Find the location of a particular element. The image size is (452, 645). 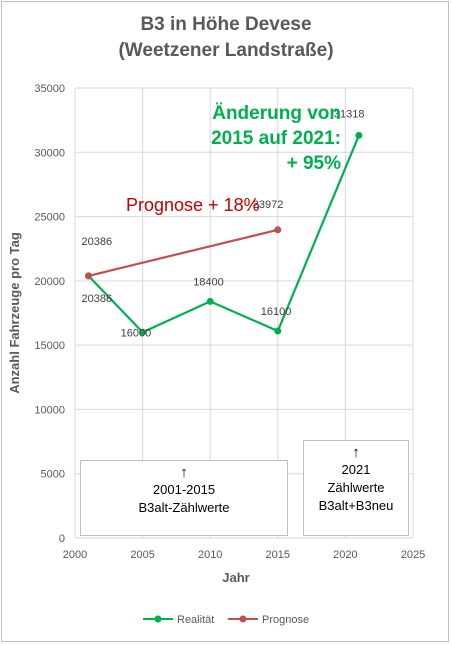

y-tick-label: 25000 is located at coordinates (49, 218).